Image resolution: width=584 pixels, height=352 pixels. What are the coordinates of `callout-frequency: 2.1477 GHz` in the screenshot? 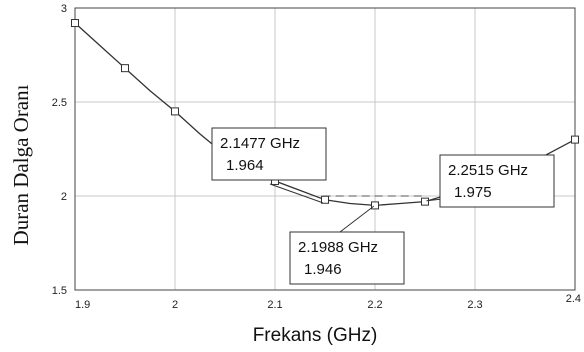 It's located at (260, 143).